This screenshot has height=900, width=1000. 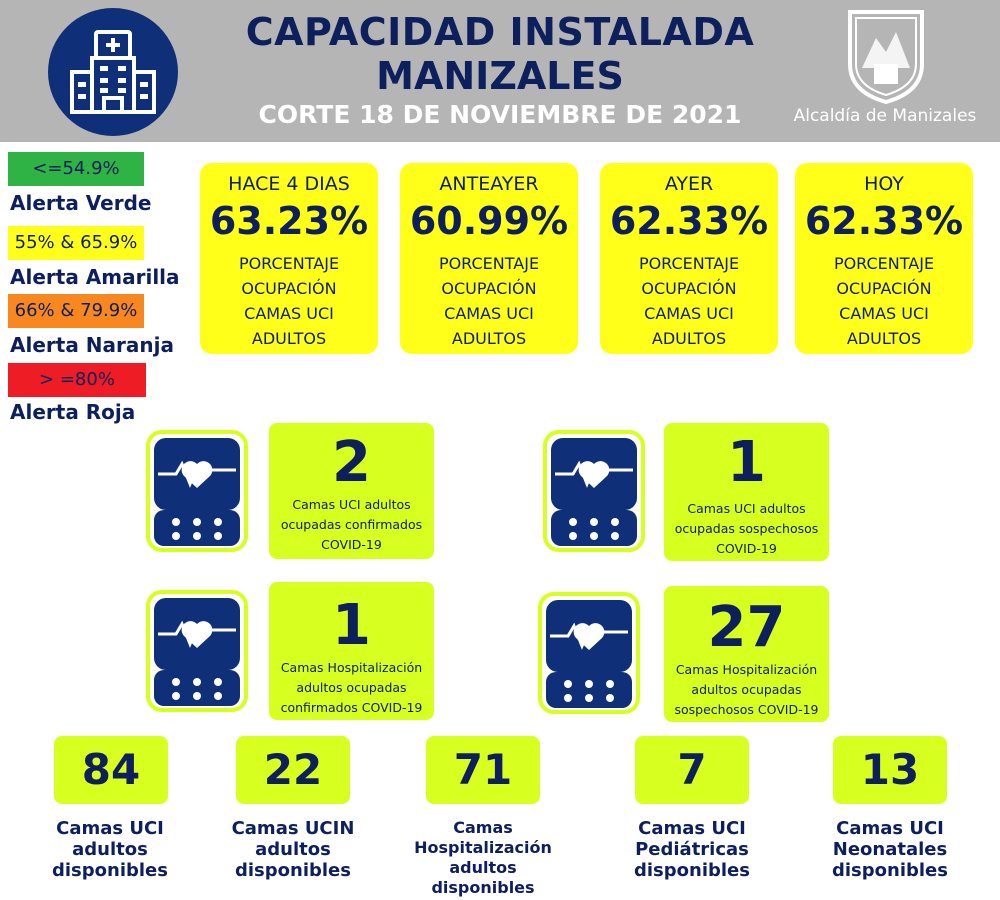 What do you see at coordinates (689, 184) in the screenshot?
I see `card-period: AYER` at bounding box center [689, 184].